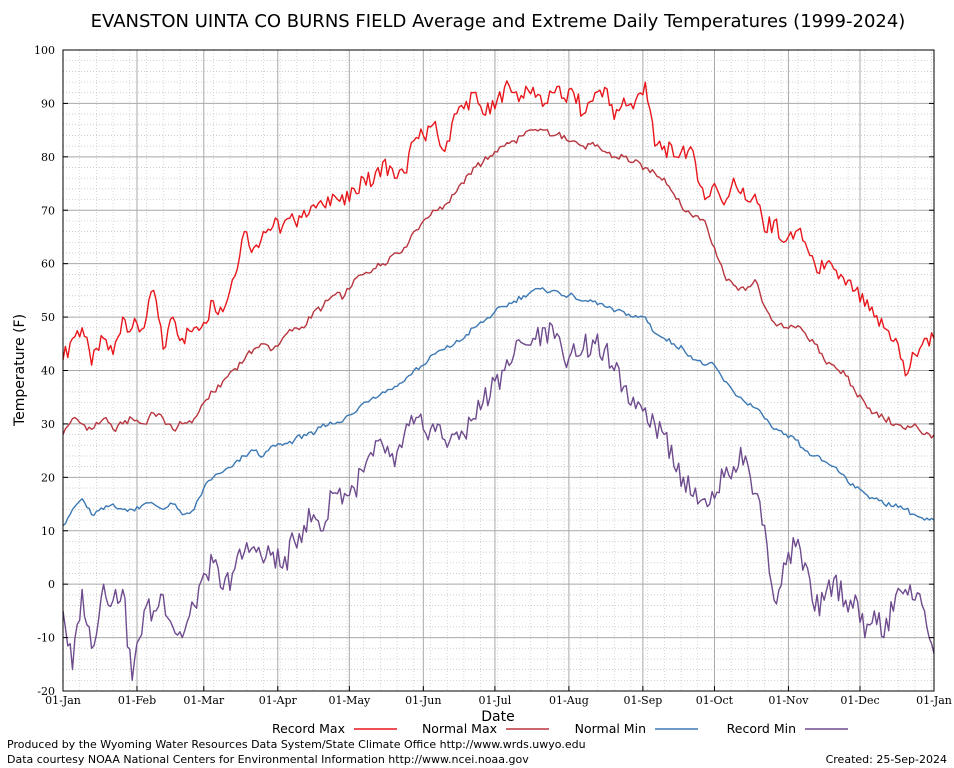 The image size is (954, 768). What do you see at coordinates (204, 700) in the screenshot?
I see `x-tick-label: 01-Mar` at bounding box center [204, 700].